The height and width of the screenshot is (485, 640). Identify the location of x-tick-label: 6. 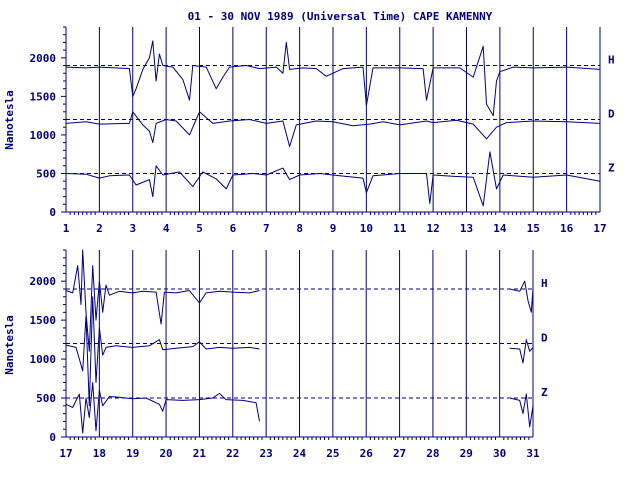
(233, 228).